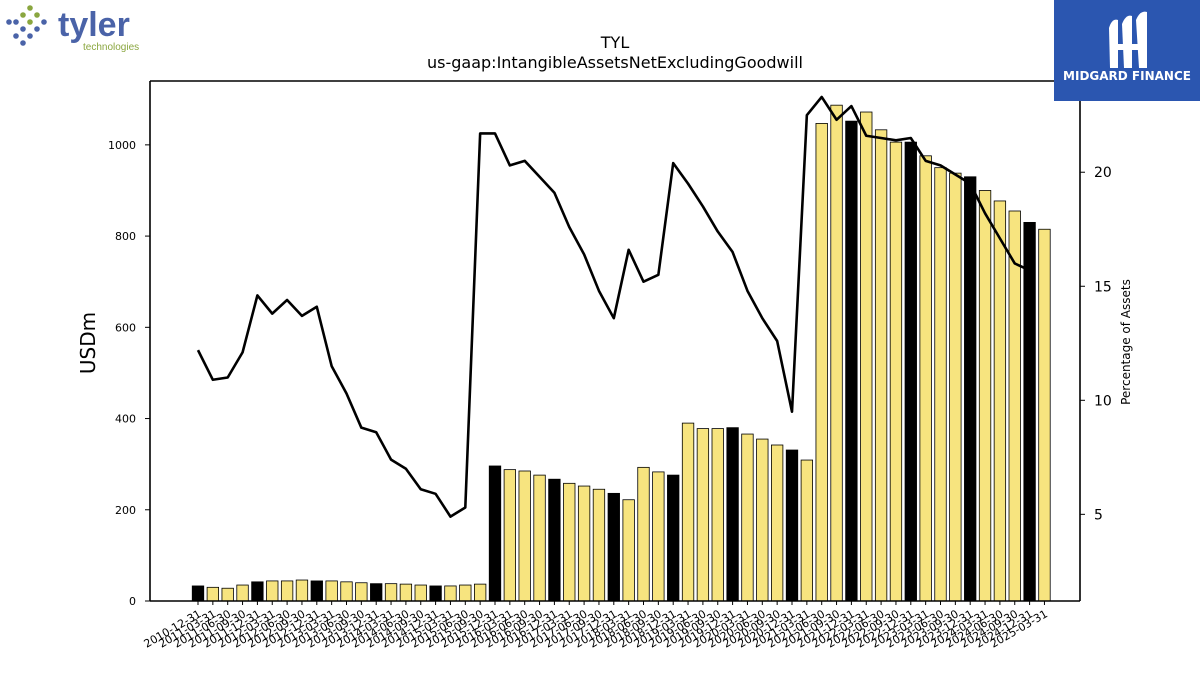  What do you see at coordinates (1126, 342) in the screenshot?
I see `y2-axis-label: Percentage of Assets` at bounding box center [1126, 342].